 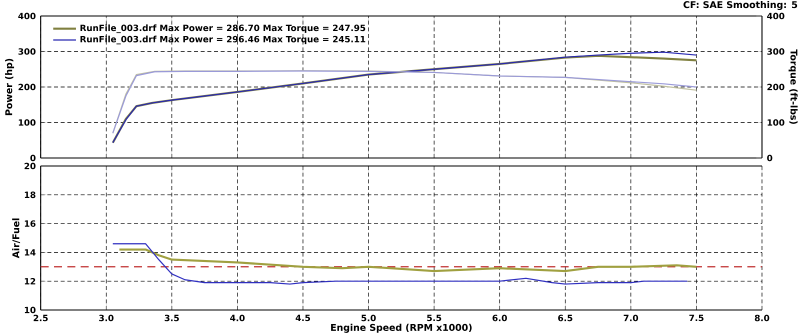 What do you see at coordinates (741, 5) in the screenshot?
I see `text: CF: SAE Smoothing: 5` at bounding box center [741, 5].